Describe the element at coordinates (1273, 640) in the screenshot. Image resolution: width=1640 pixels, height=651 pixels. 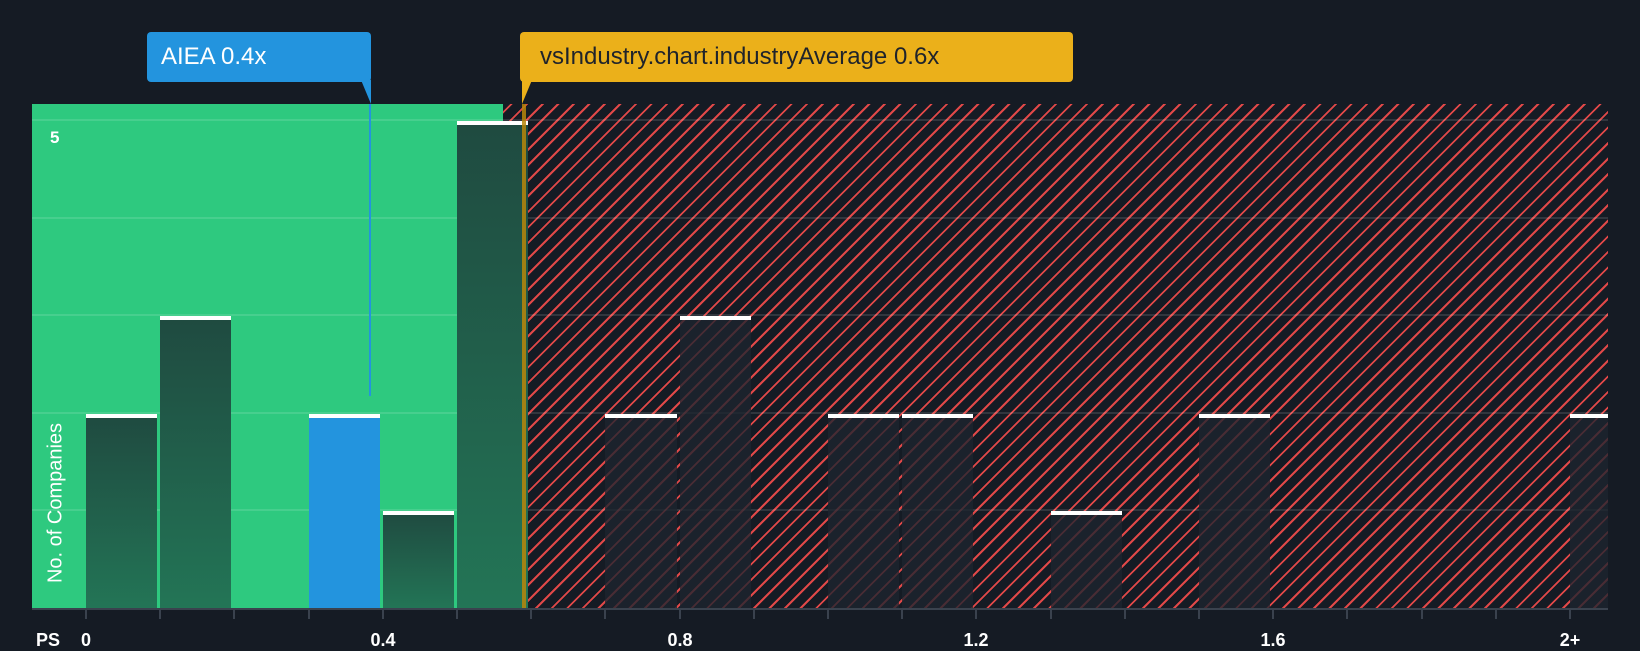
I see `x-tick-label-1-6: 1.6` at that location.